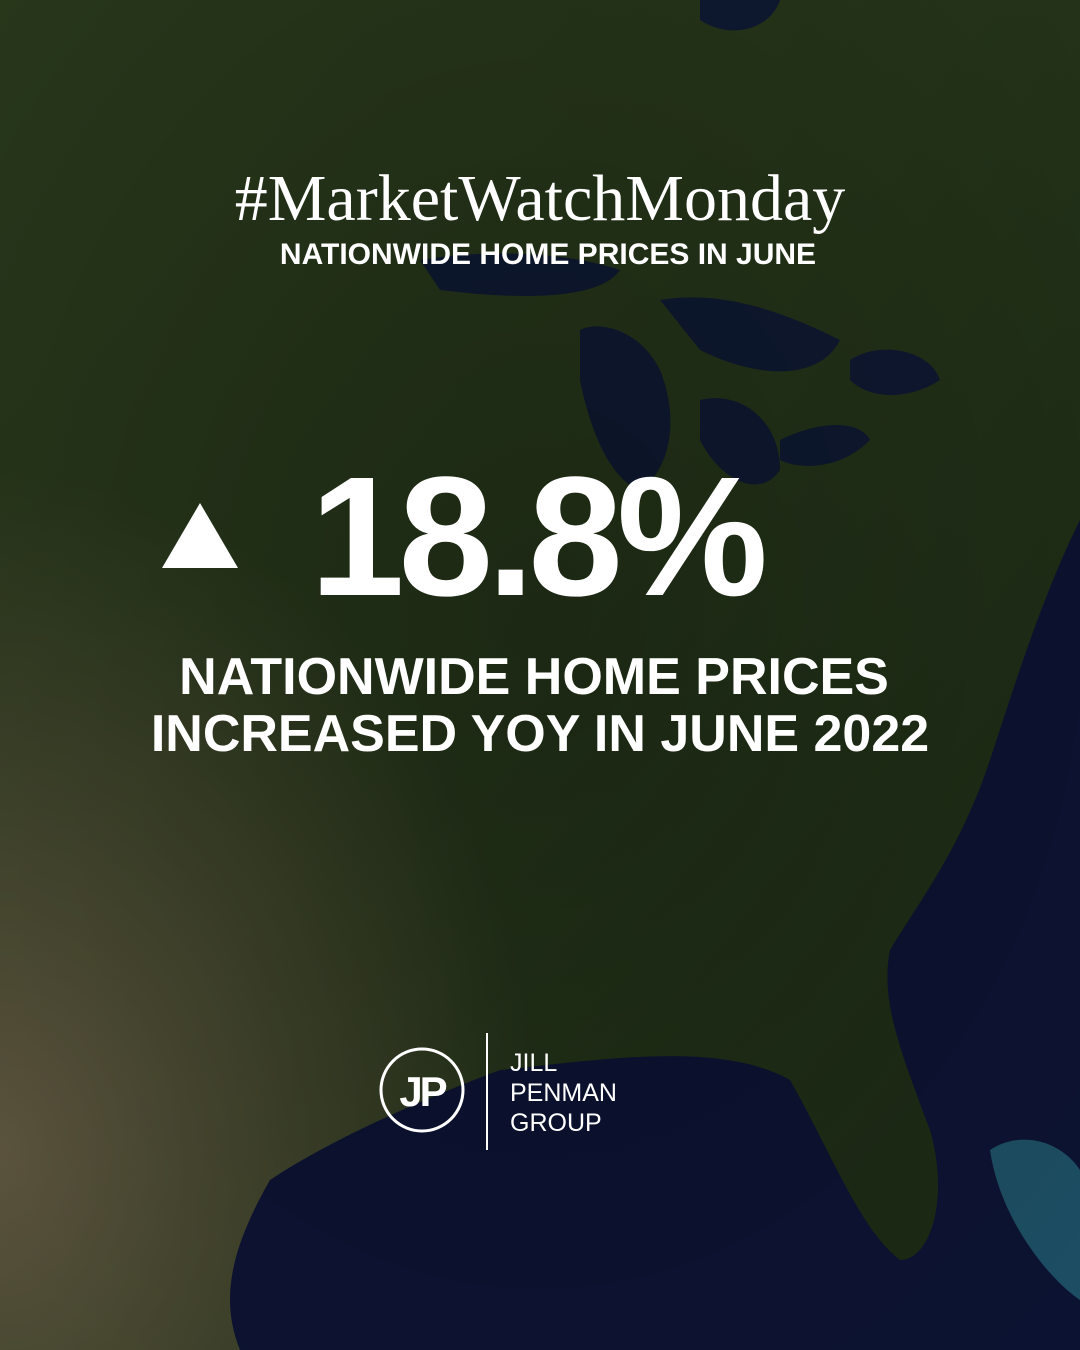 The width and height of the screenshot is (1080, 1350). I want to click on subtitle: NATIONWIDE HOME PRICES IN JUNE, so click(548, 254).